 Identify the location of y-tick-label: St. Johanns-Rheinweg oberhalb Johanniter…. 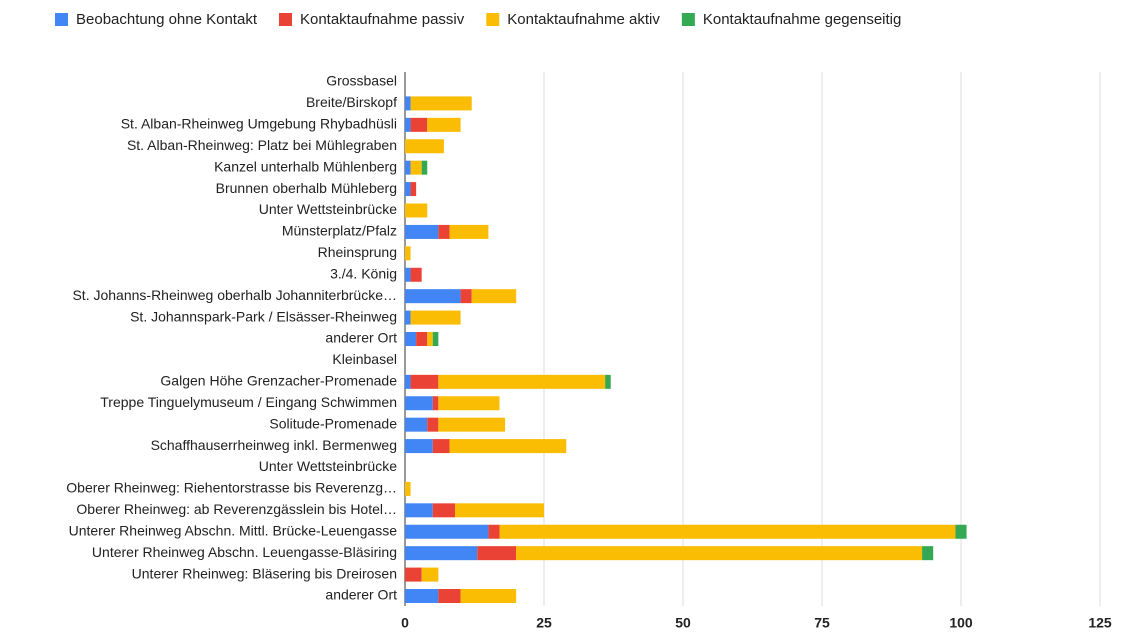
(234, 295).